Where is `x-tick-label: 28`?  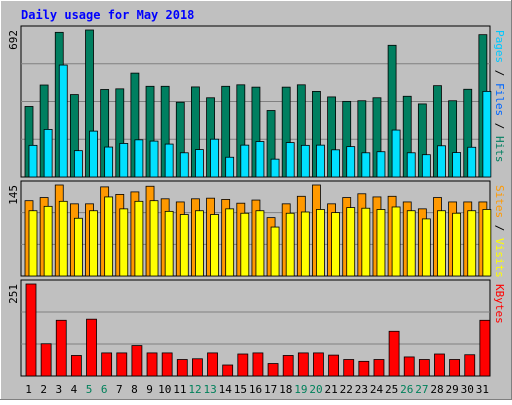 x-tick-label: 28 is located at coordinates (436, 389).